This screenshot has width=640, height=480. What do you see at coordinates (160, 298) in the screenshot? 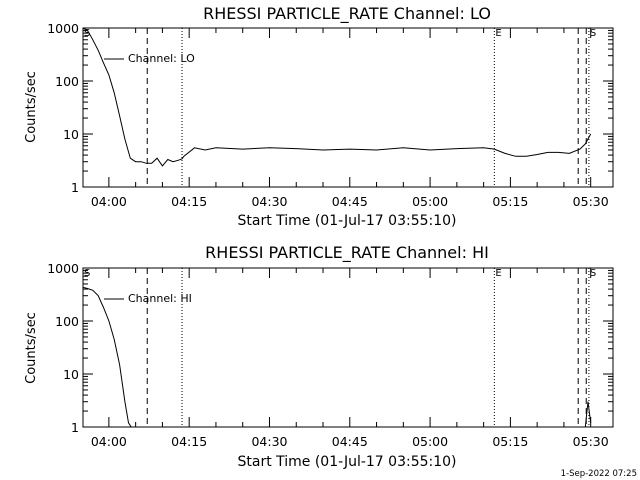
I see `legend-label: Channel: HI` at bounding box center [160, 298].